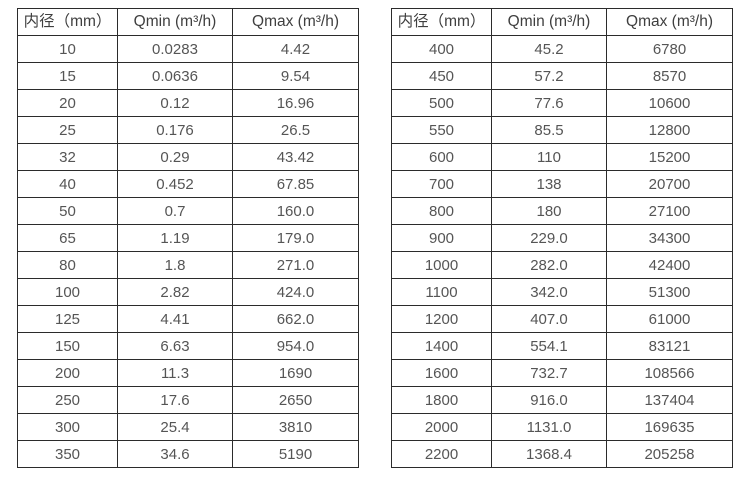  Describe the element at coordinates (441, 238) in the screenshot. I see `table-cell: 900` at that location.